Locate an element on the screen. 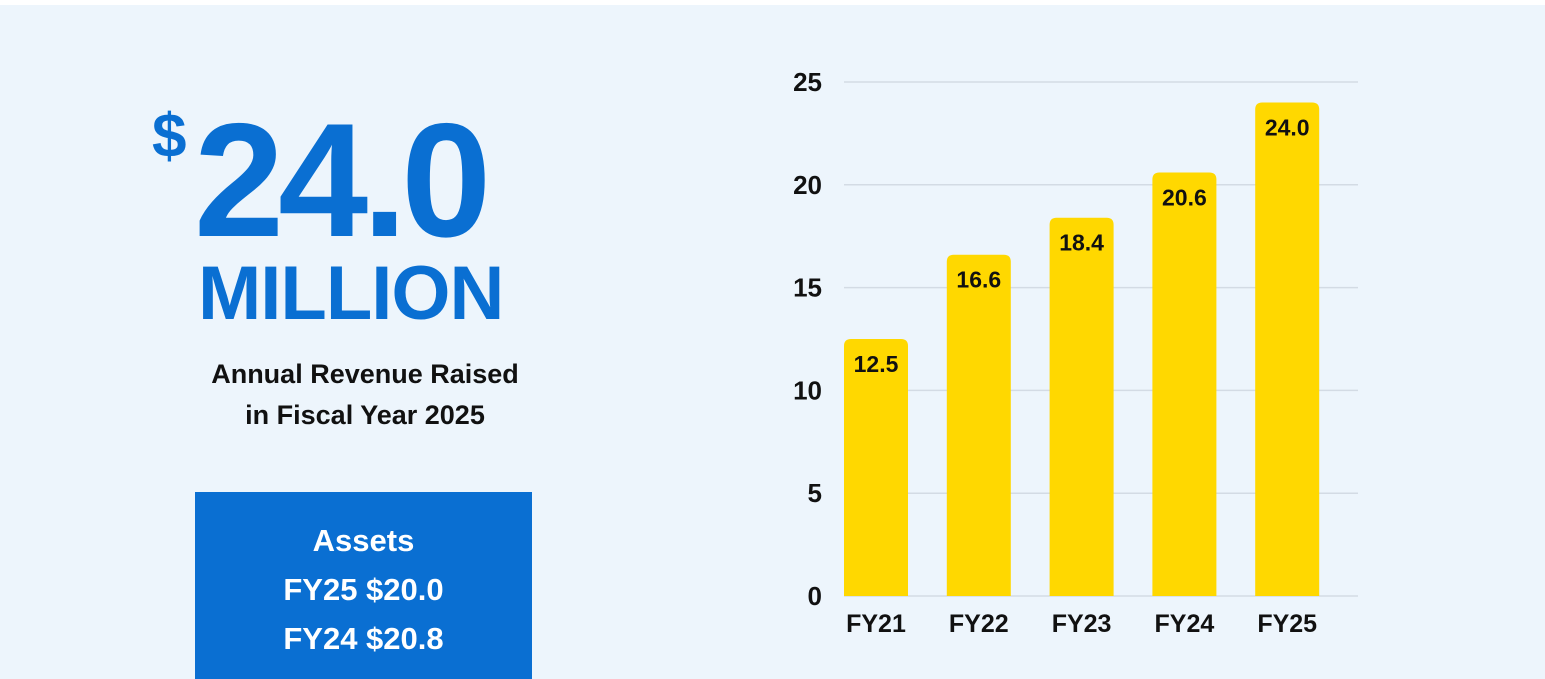 This screenshot has height=679, width=1545. bar-value-label: 20.6 is located at coordinates (1184, 197).